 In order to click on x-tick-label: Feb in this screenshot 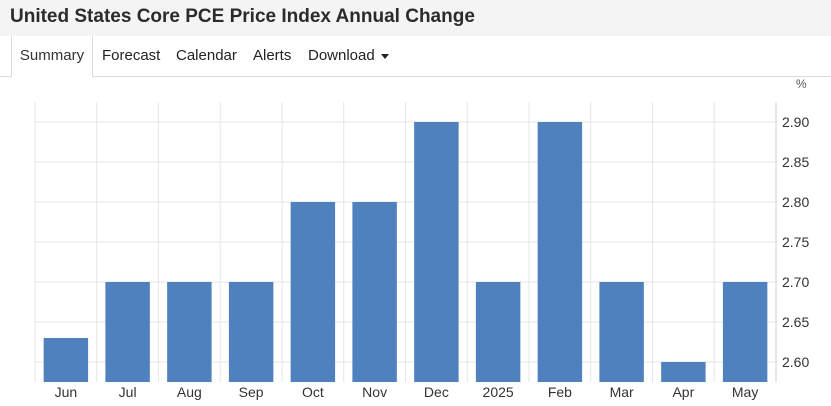, I will do `click(560, 392)`.